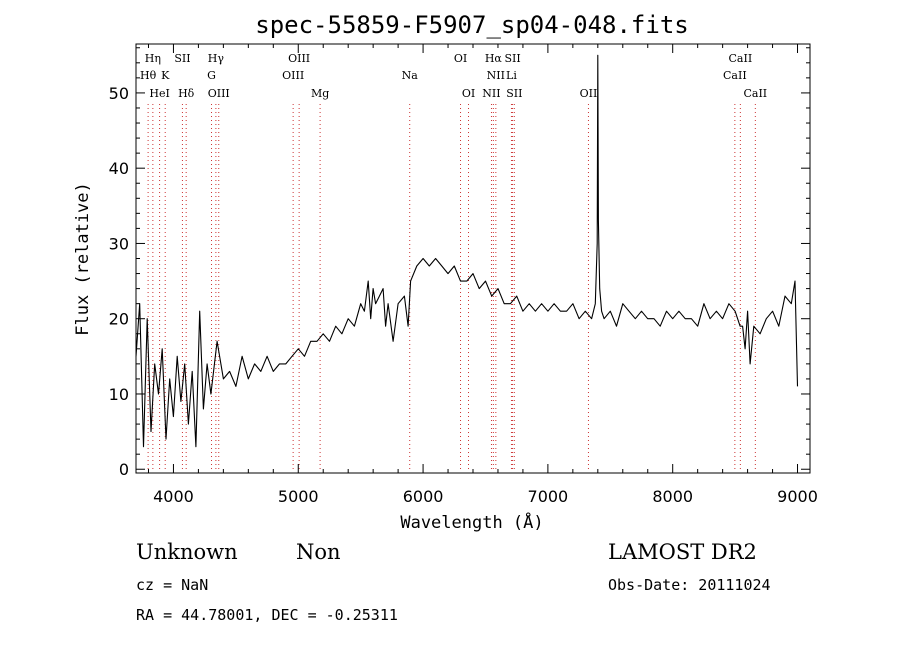 This screenshot has height=650, width=900. What do you see at coordinates (187, 552) in the screenshot?
I see `class-label: Unknown` at bounding box center [187, 552].